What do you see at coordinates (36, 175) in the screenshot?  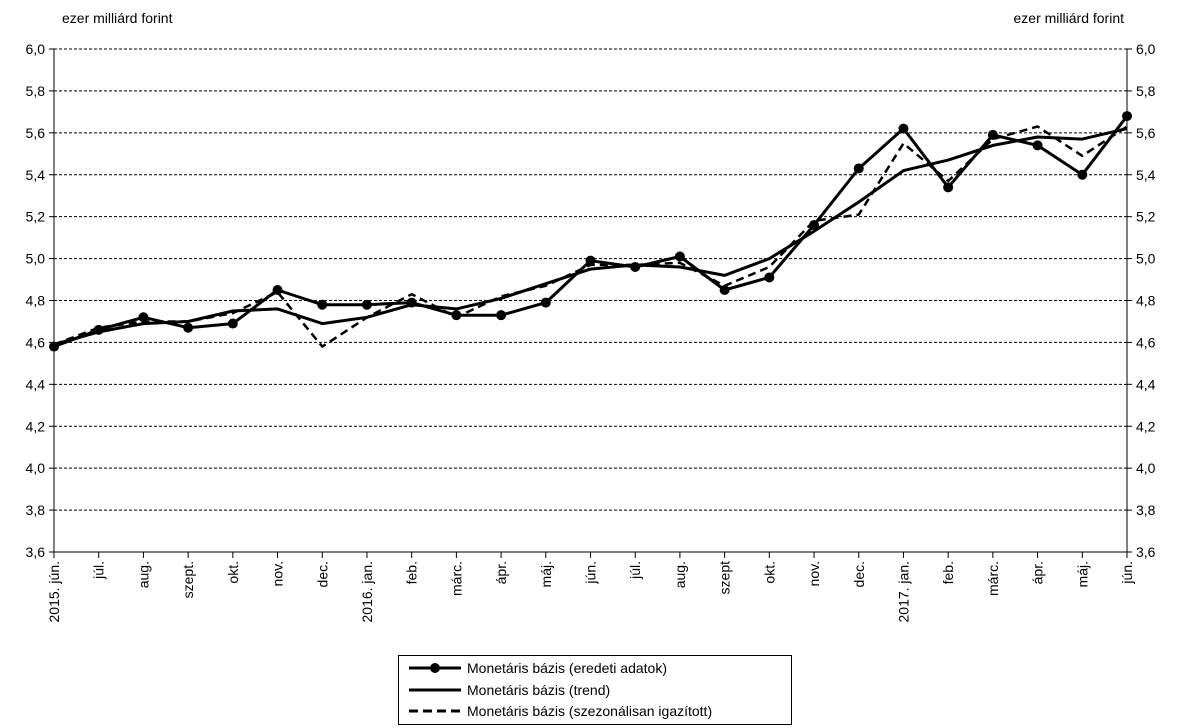 I see `y-tick-label-left: 5,4` at bounding box center [36, 175].